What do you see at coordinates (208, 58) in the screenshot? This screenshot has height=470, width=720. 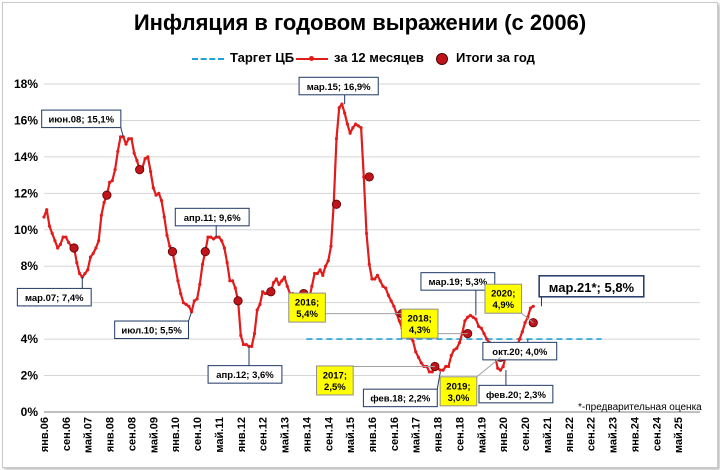 I see `dashed-line-icon` at bounding box center [208, 58].